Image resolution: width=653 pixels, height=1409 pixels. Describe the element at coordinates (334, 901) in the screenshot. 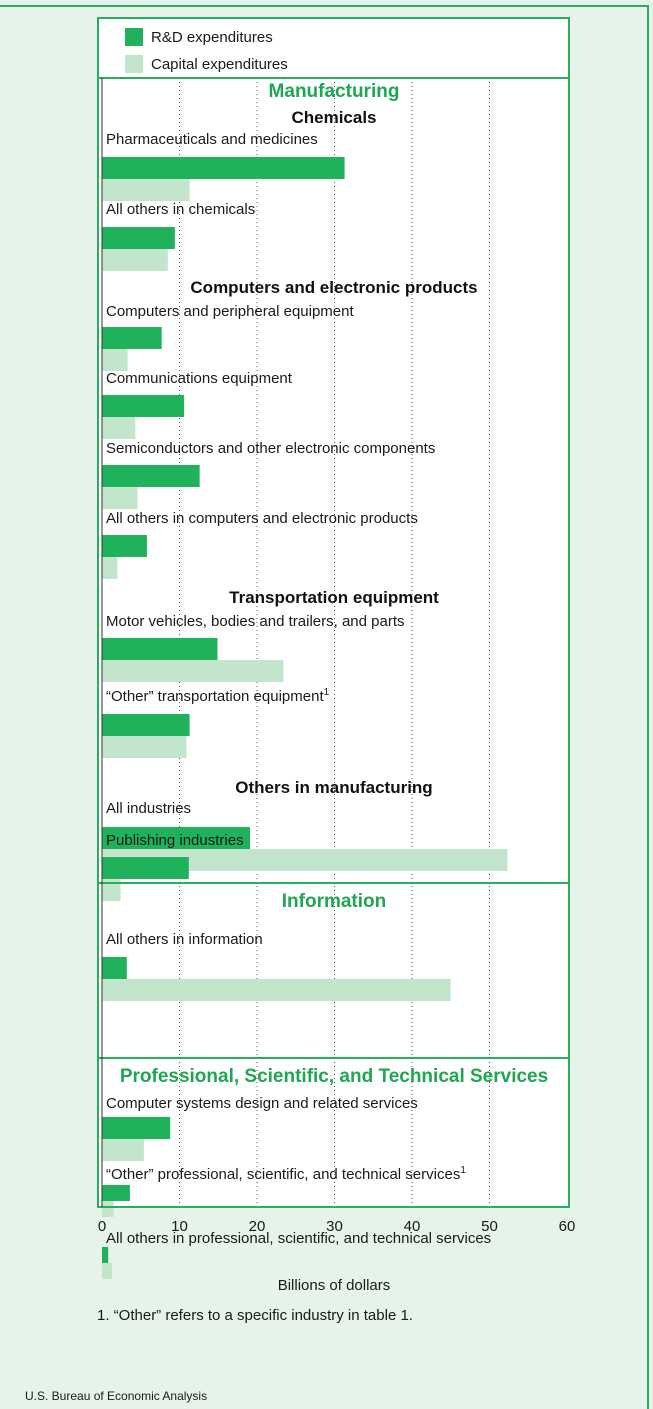

I see `section-title: Information` at that location.